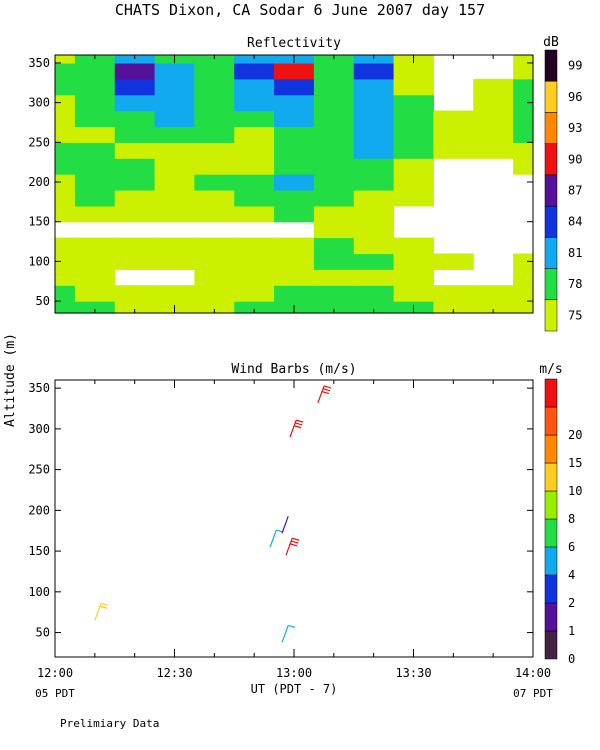  Describe the element at coordinates (575, 97) in the screenshot. I see `colorbar-label: 96` at that location.